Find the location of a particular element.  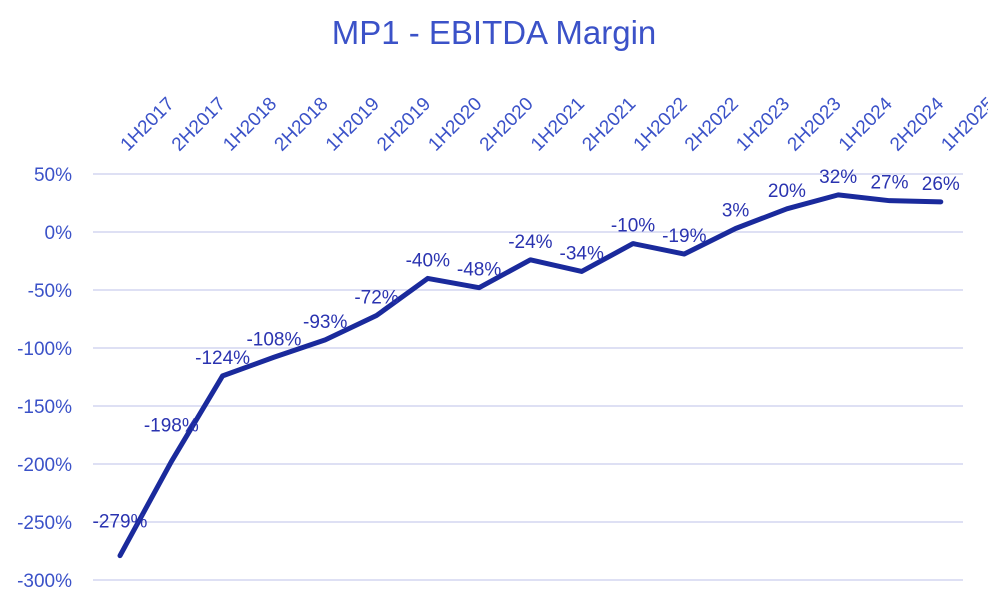

x-tick-label: 2H2017 is located at coordinates (199, 125).